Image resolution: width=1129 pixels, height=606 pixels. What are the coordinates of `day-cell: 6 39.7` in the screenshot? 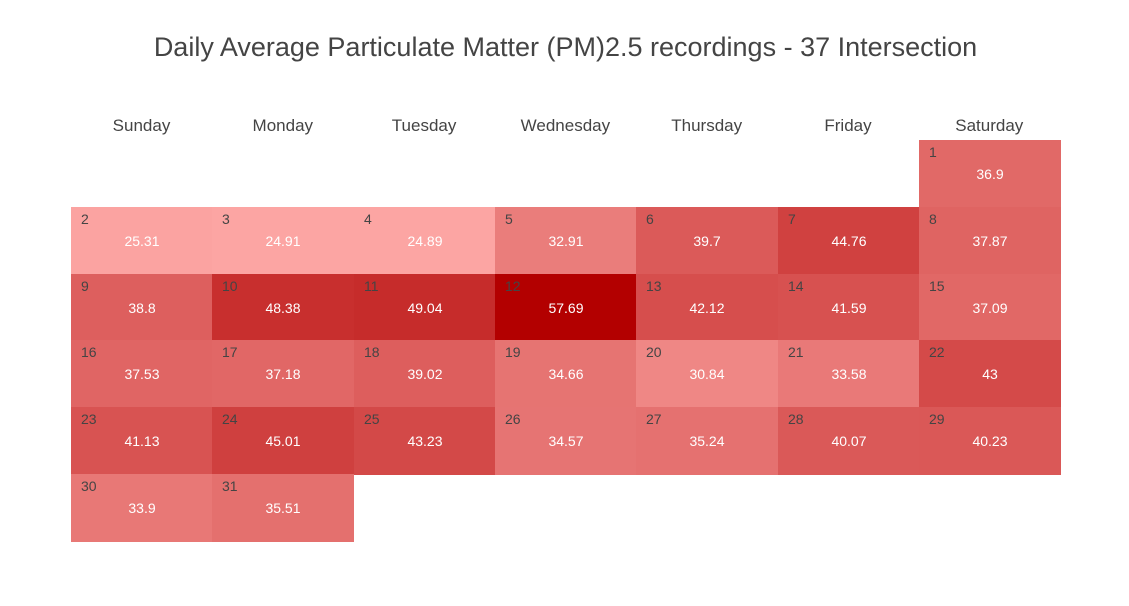 It's located at (707, 241).